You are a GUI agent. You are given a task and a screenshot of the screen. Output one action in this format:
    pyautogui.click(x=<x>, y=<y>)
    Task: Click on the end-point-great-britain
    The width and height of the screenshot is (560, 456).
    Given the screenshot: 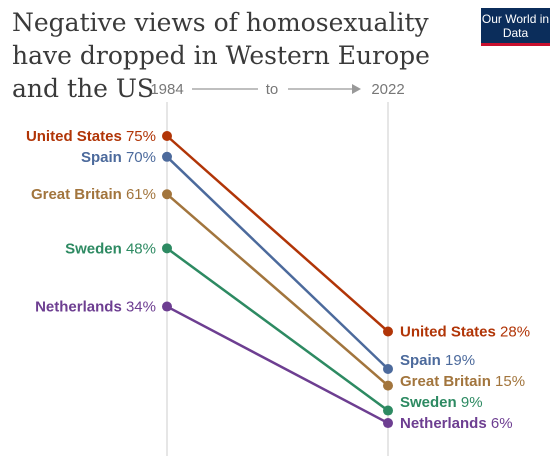 What is the action you would take?
    pyautogui.click(x=388, y=385)
    